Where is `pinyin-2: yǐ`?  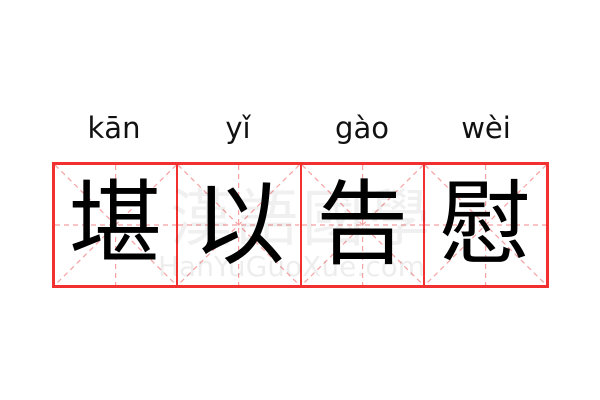 pinyin-2: yǐ is located at coordinates (238, 128).